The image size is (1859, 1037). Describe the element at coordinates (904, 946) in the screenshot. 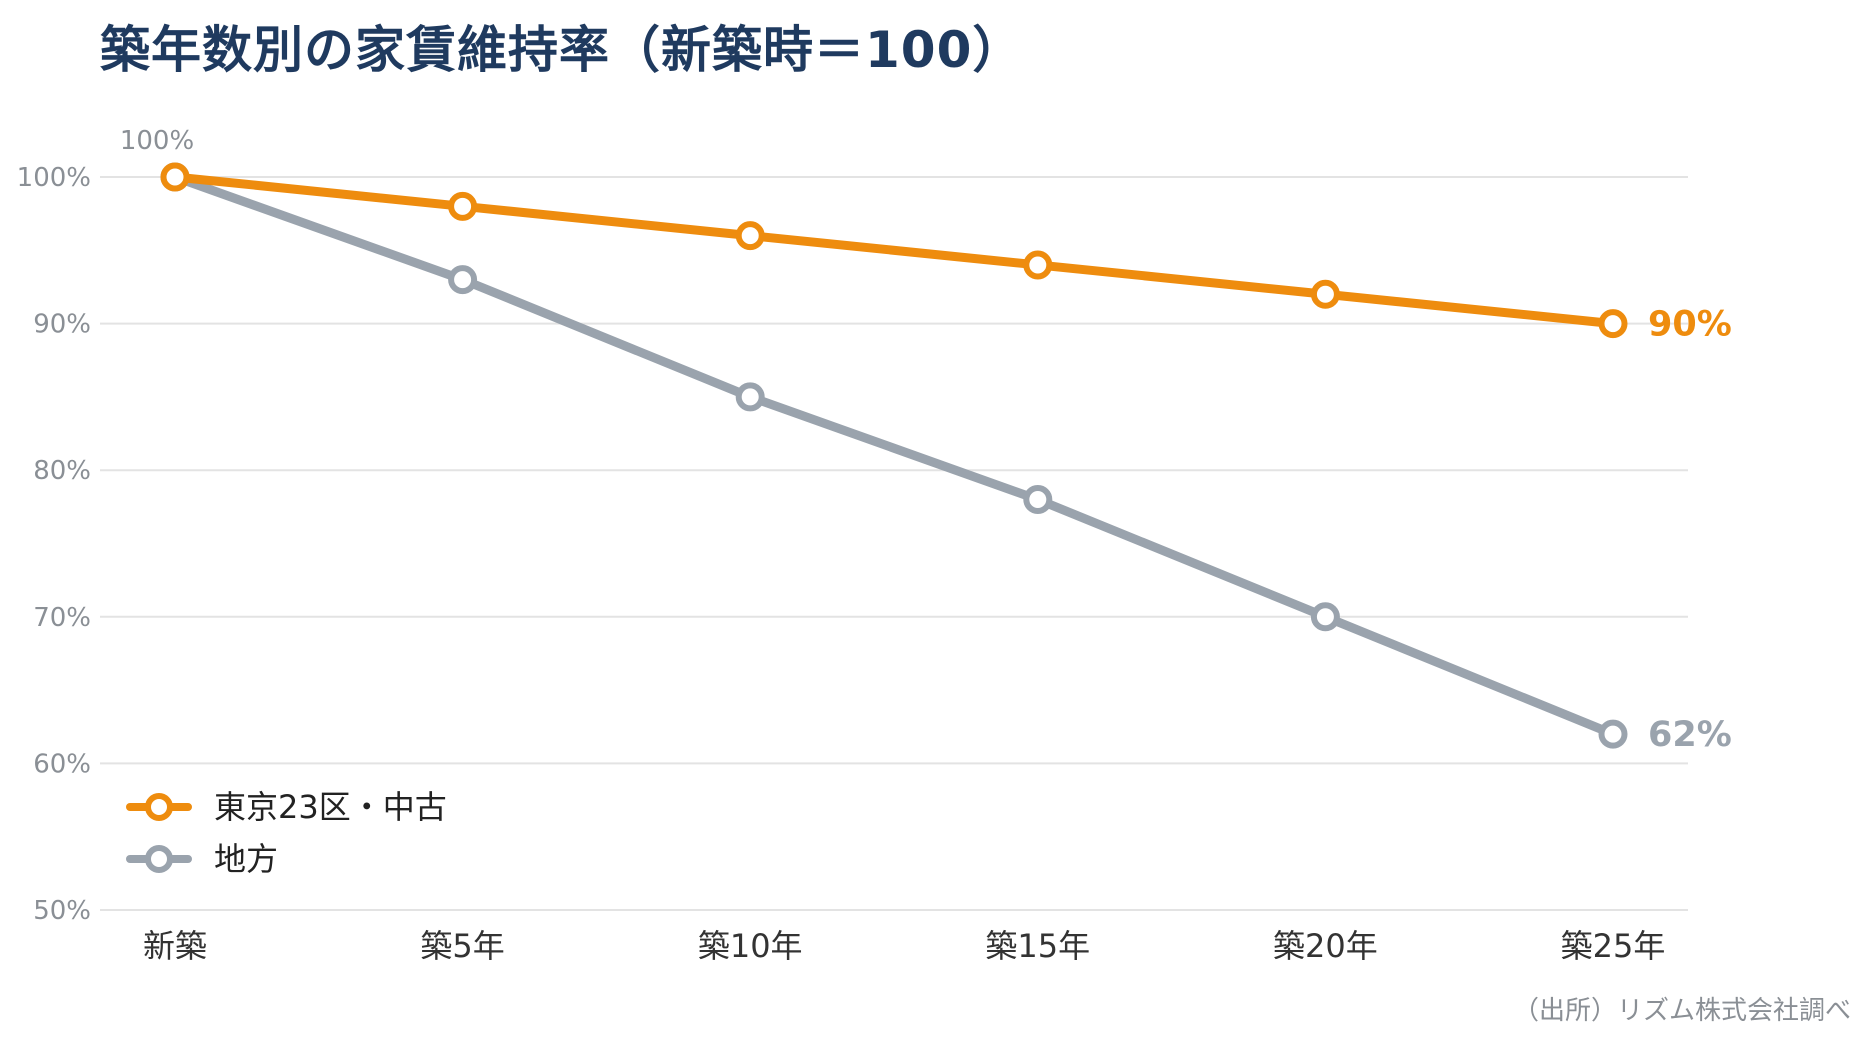

I see `x-axis-ticks: 新築 築5年 築10年 築15年 築20年 築25年` at that location.